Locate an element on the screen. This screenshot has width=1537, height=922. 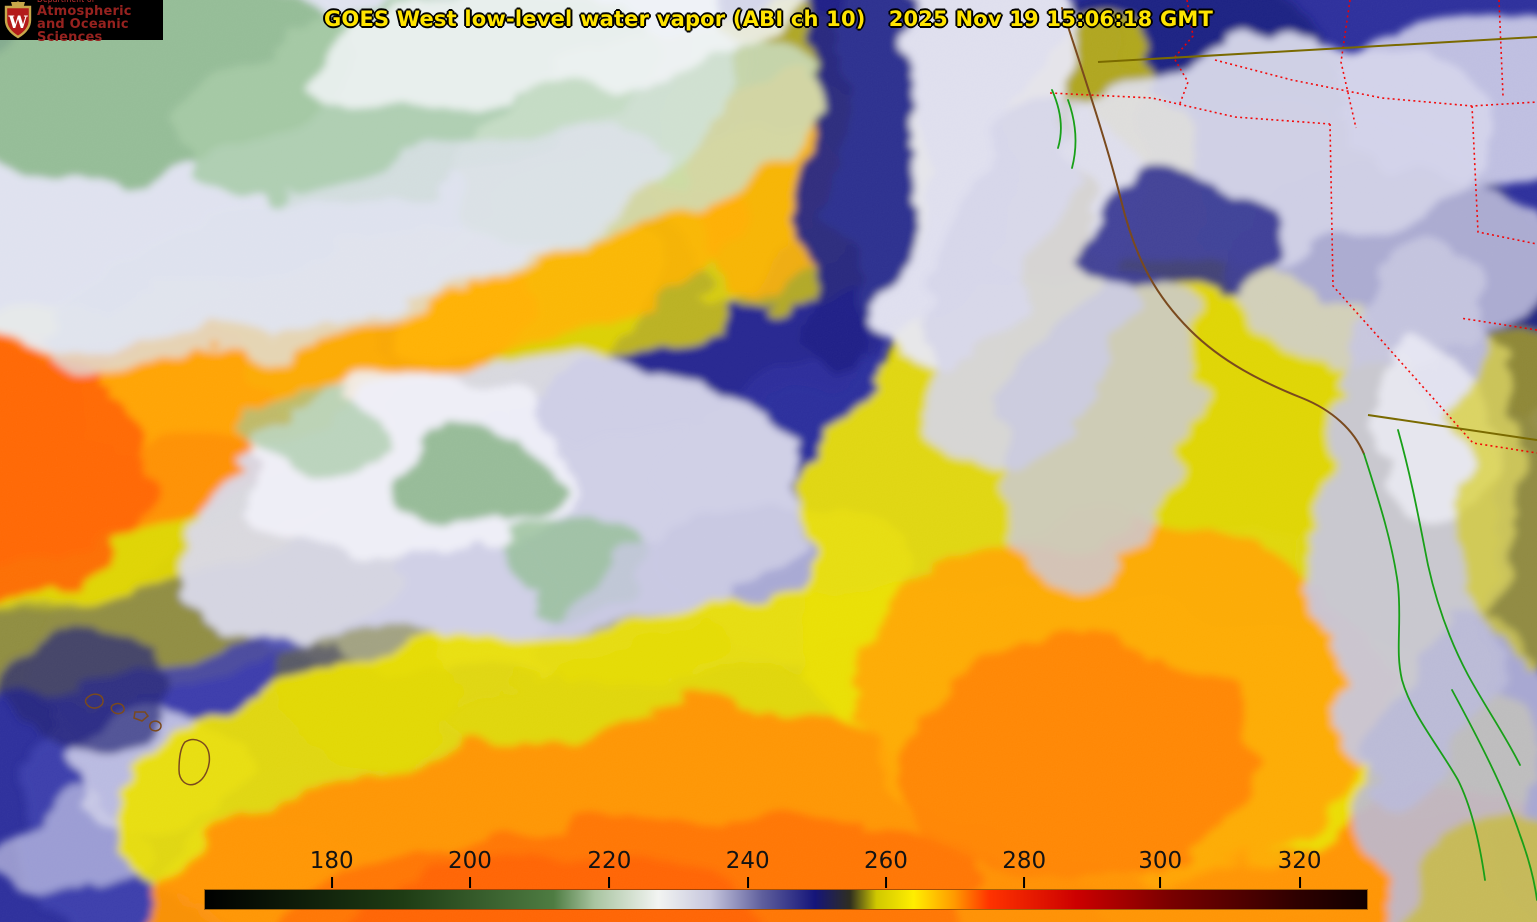
colorbar-tick-label: 220 is located at coordinates (609, 861).